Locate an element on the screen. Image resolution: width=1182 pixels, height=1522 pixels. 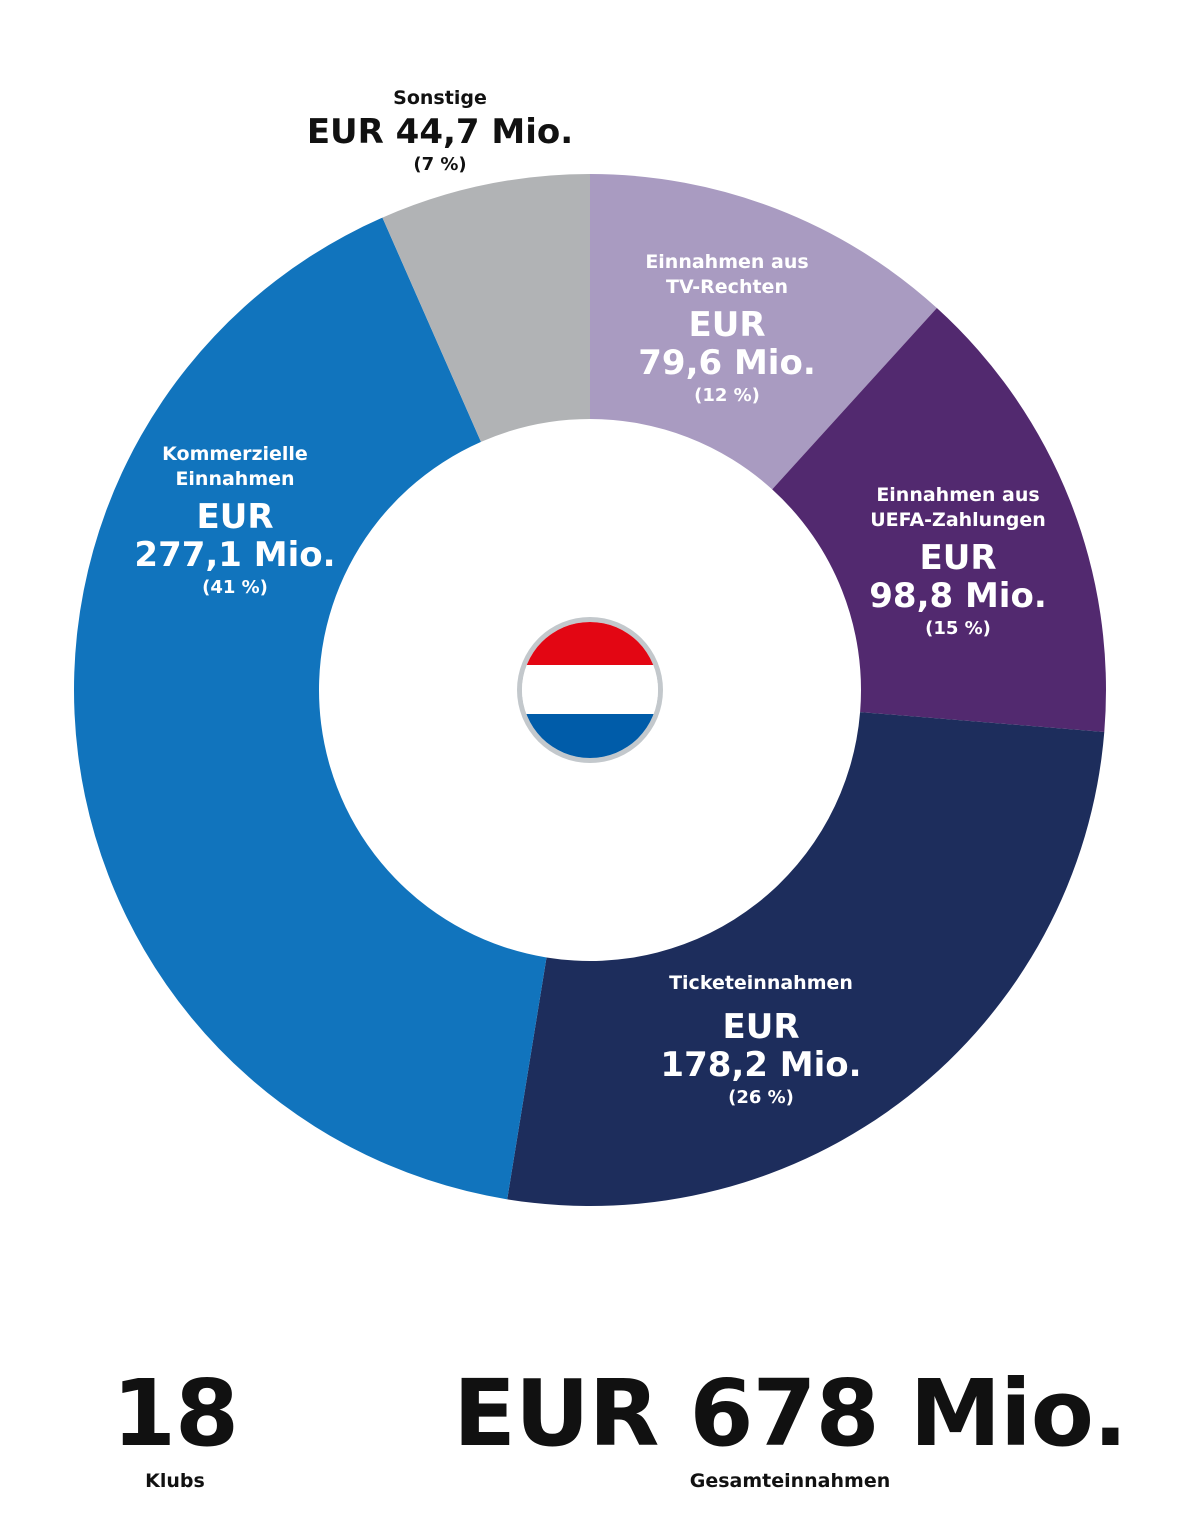
clubs-count: 18 is located at coordinates (175, 1413).